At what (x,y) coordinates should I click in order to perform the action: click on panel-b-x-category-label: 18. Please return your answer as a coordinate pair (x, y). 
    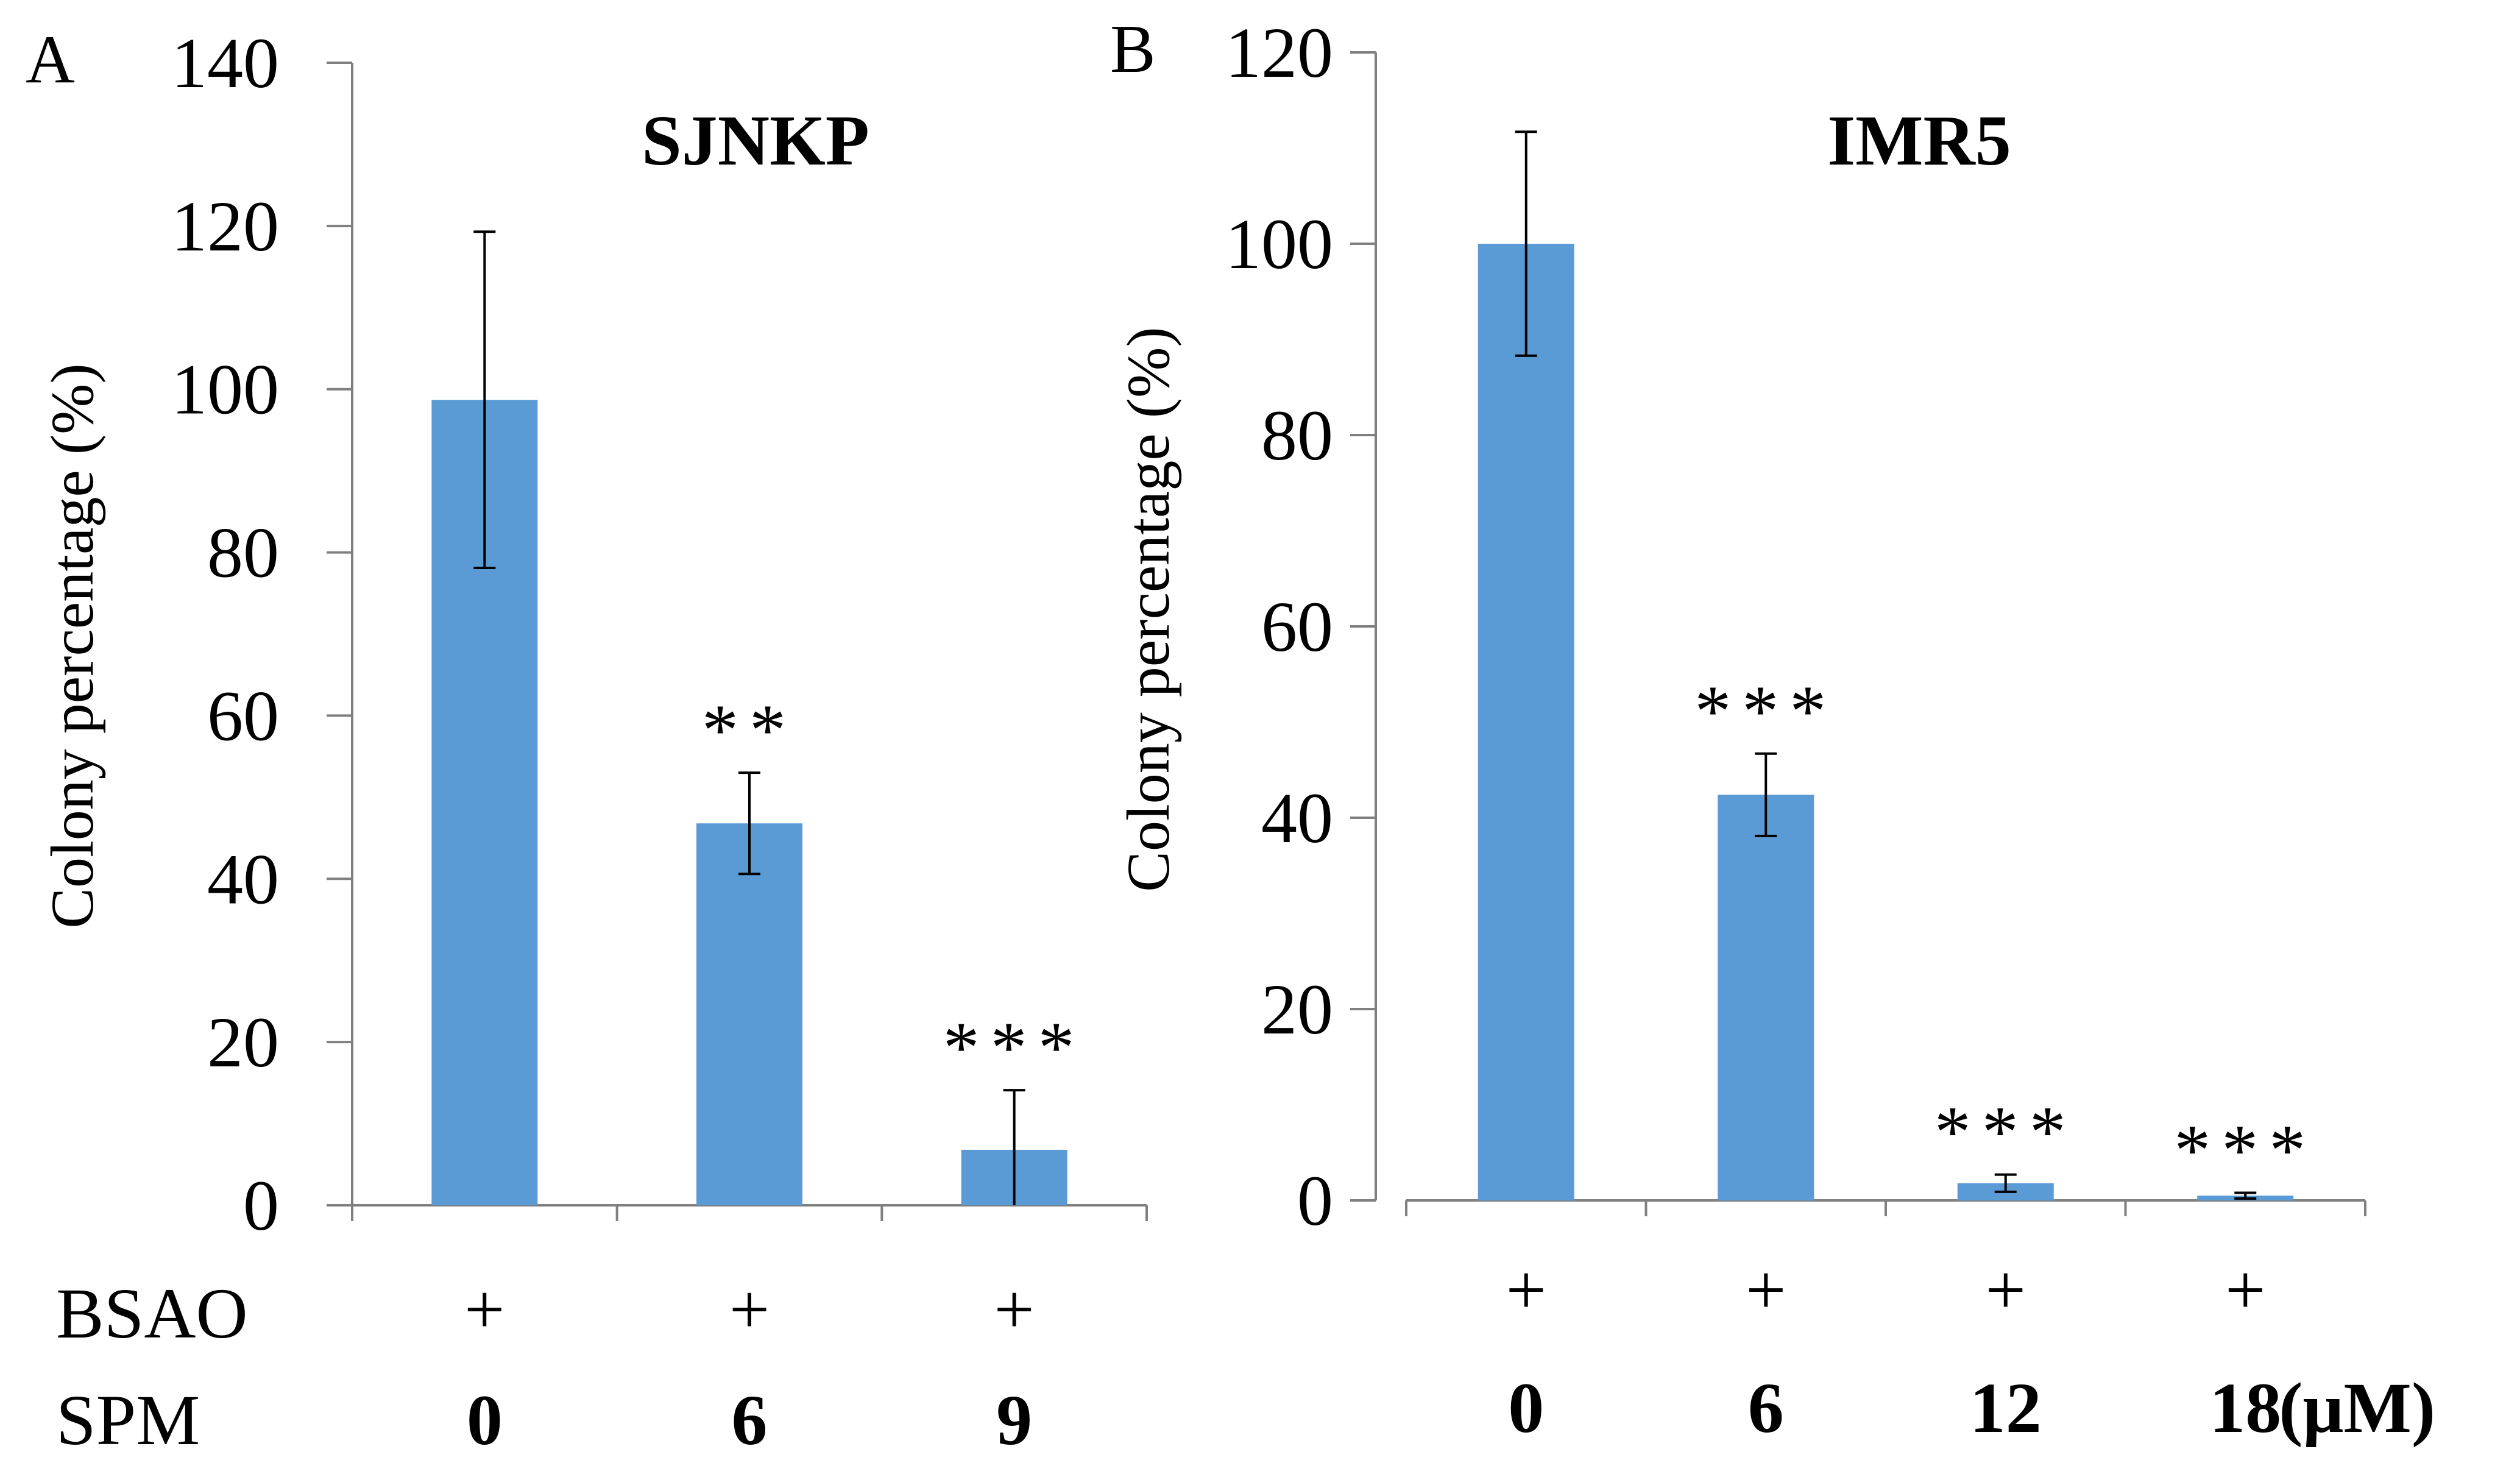
    Looking at the image, I should click on (2245, 1408).